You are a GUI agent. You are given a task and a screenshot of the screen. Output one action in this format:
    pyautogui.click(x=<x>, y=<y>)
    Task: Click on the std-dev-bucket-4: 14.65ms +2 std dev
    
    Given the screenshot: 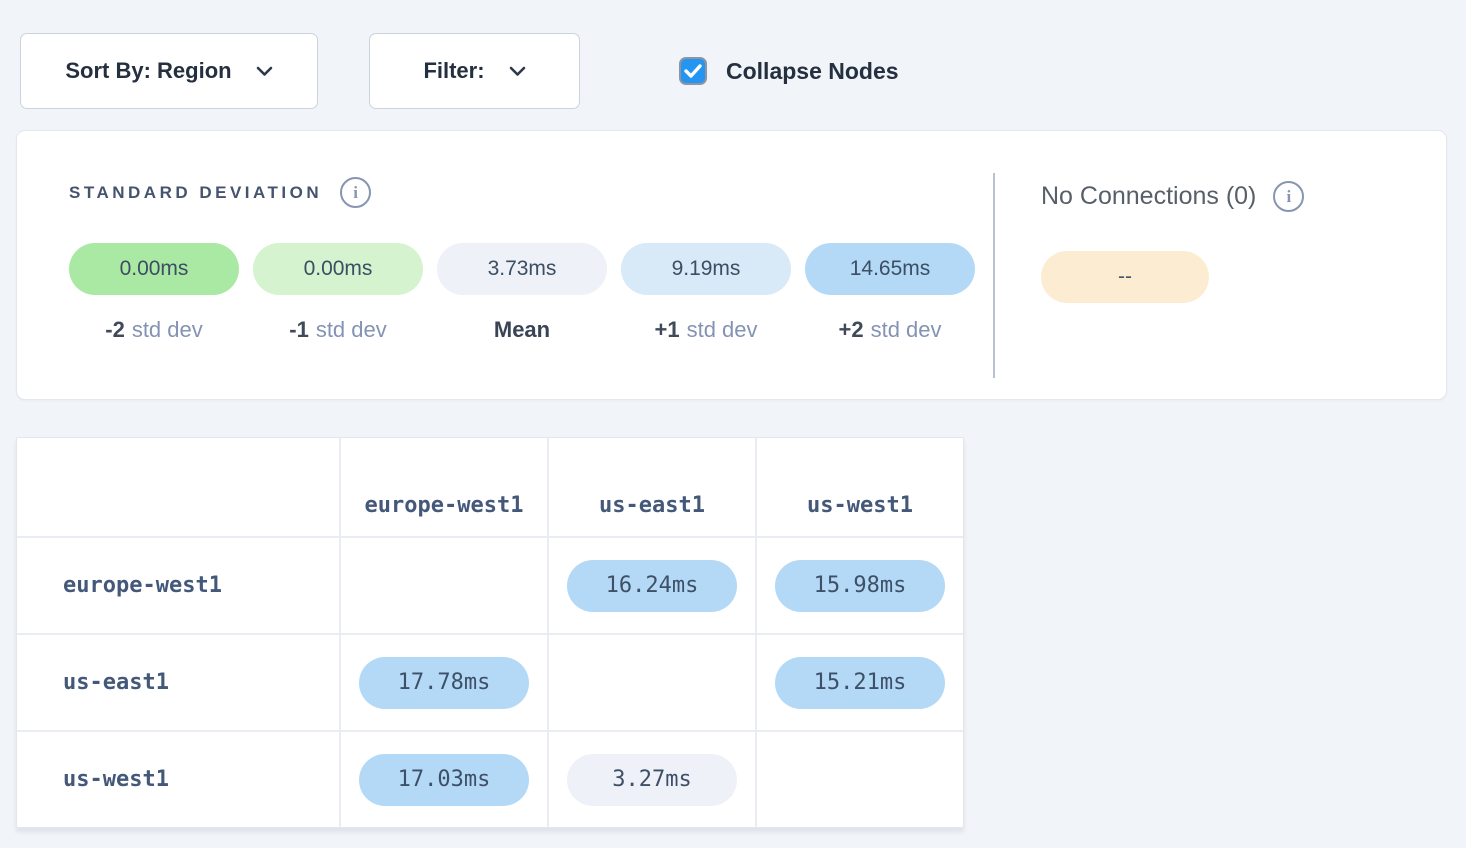 What is the action you would take?
    pyautogui.click(x=890, y=293)
    